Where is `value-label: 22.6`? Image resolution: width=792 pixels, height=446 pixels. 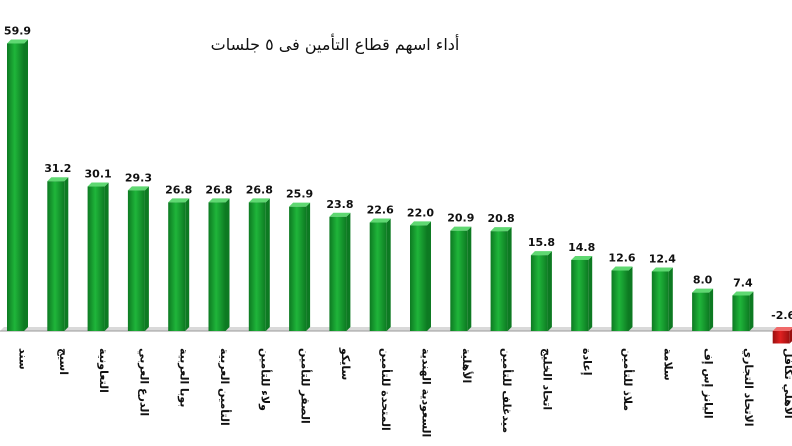 value-label: 22.6 is located at coordinates (380, 210).